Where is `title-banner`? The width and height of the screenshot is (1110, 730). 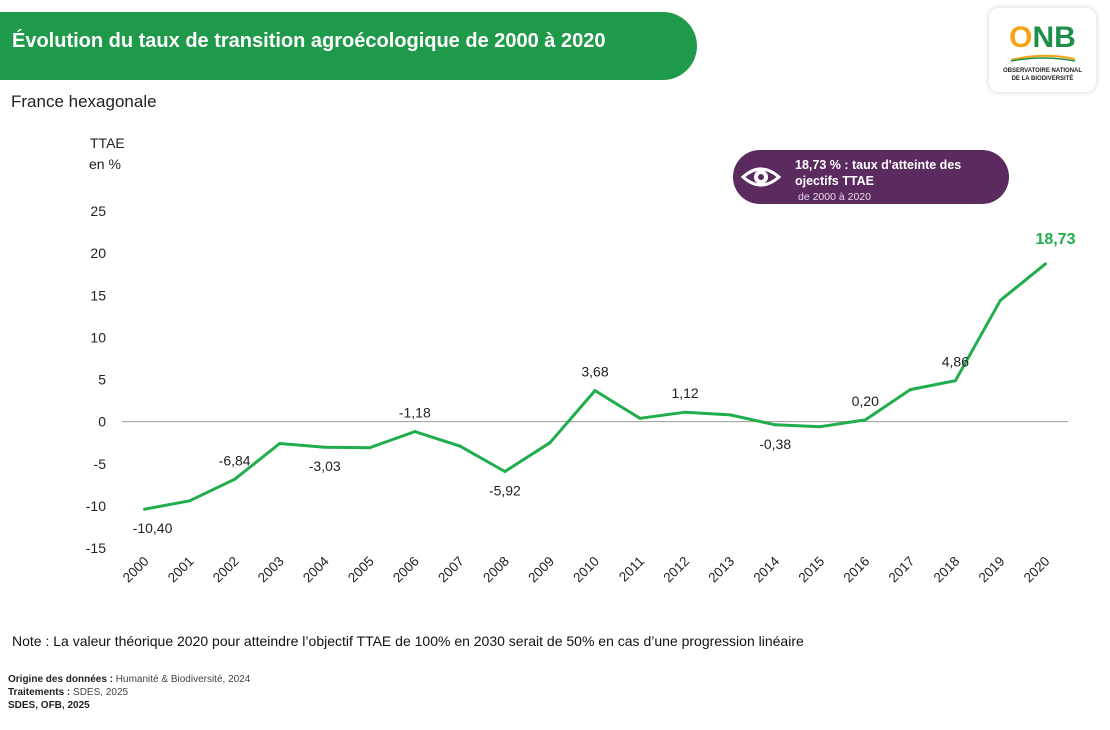
title-banner is located at coordinates (348, 46).